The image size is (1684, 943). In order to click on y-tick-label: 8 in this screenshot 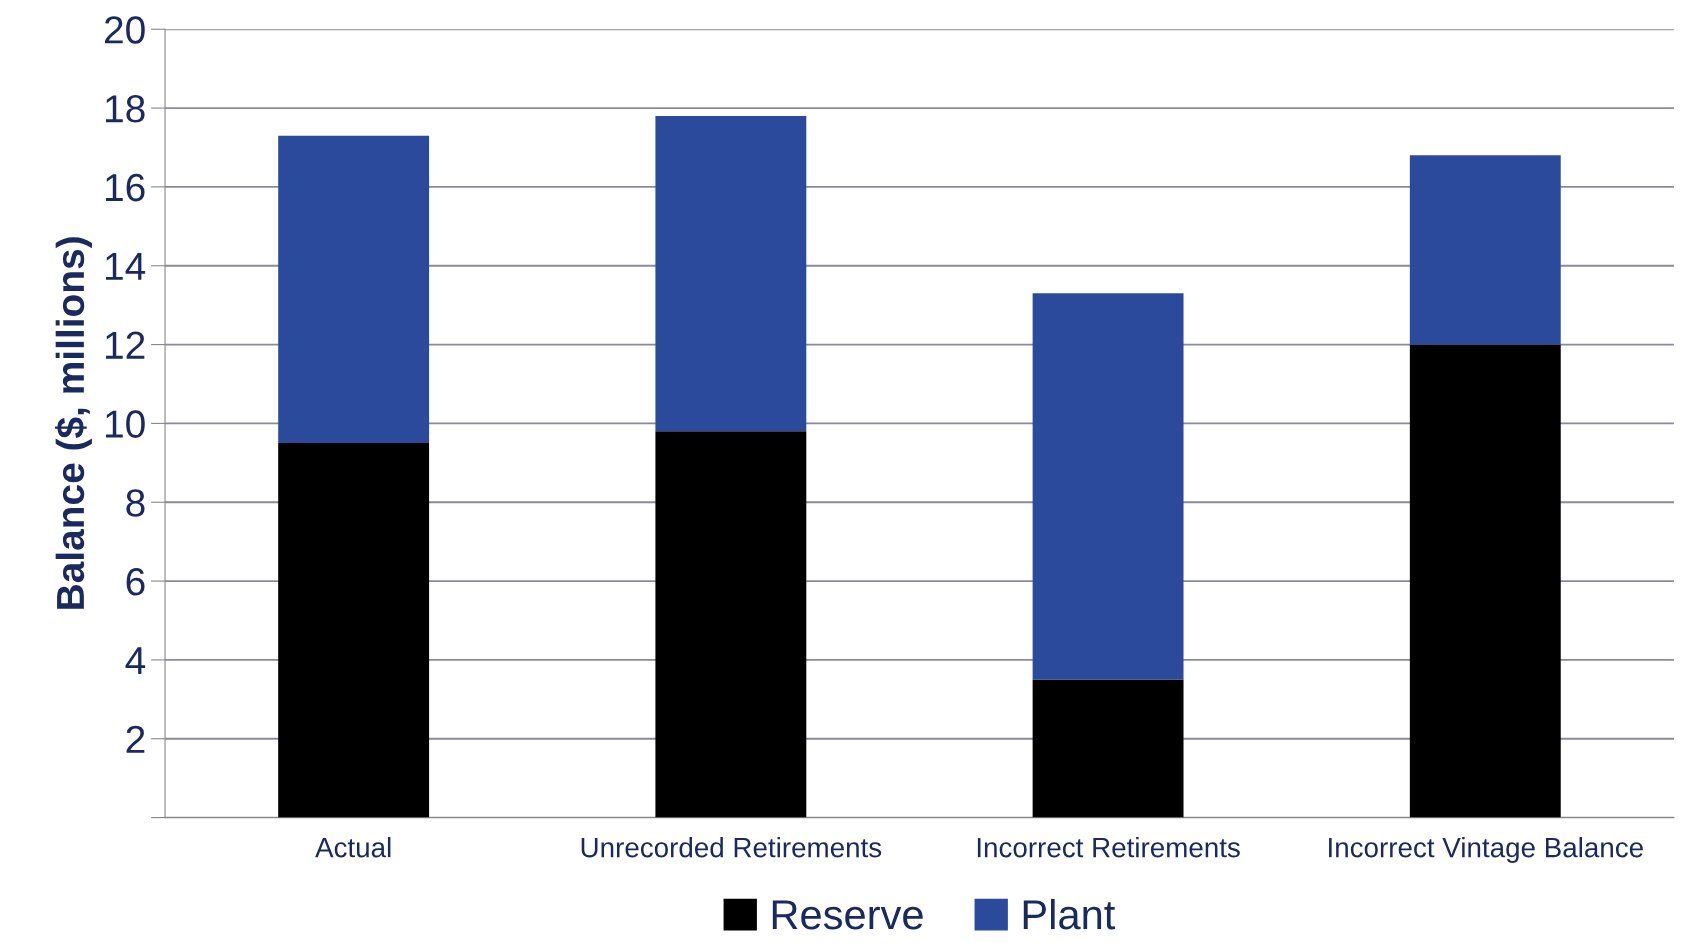, I will do `click(135, 503)`.